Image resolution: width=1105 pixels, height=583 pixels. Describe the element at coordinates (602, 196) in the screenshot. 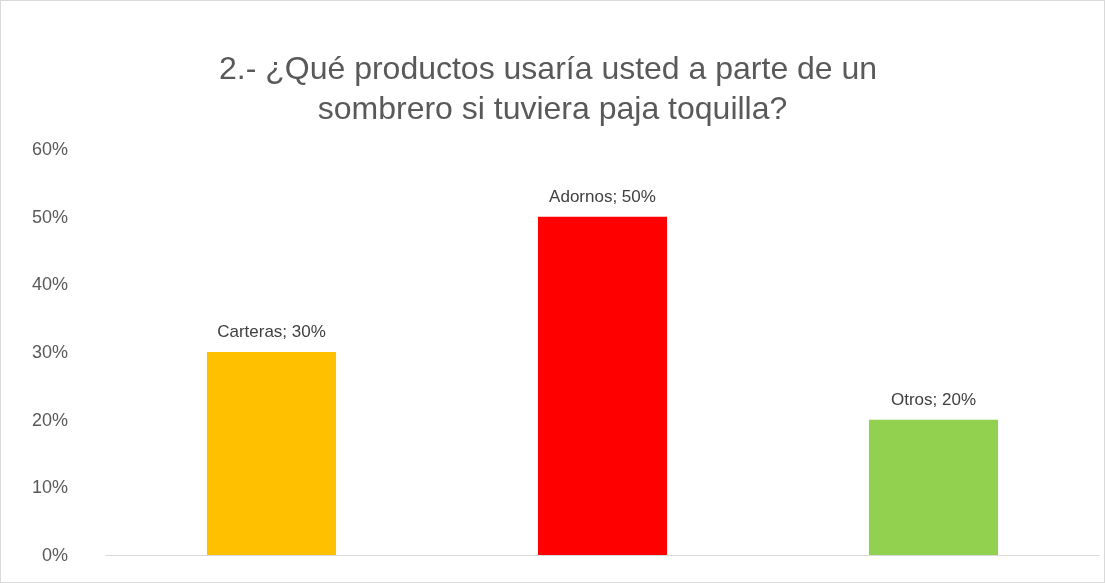

I see `data-label: Adornos; 50%` at that location.